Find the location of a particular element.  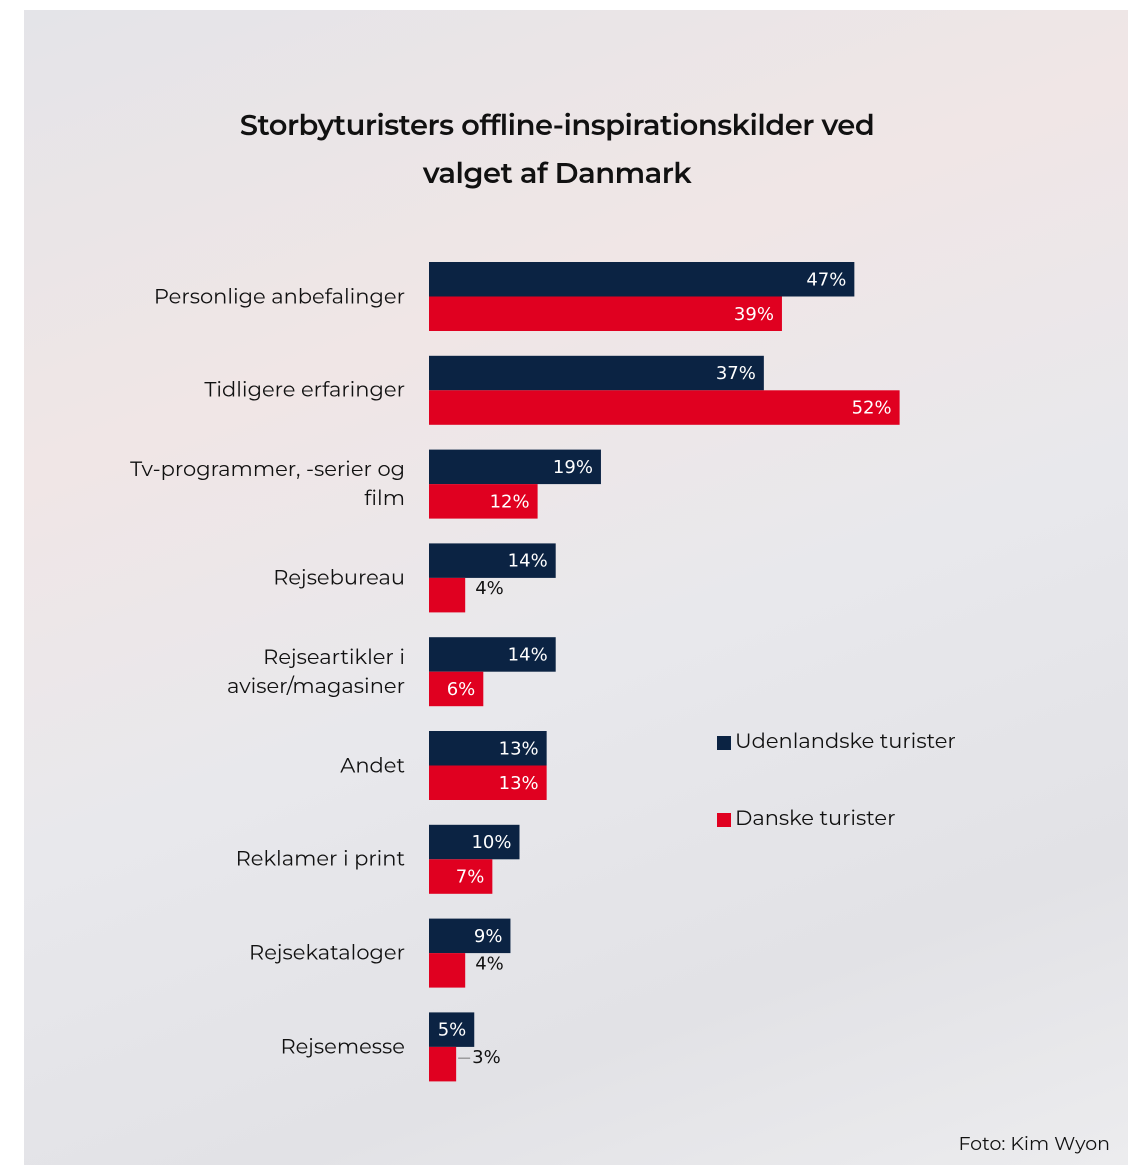

value-label: 19% is located at coordinates (573, 467).